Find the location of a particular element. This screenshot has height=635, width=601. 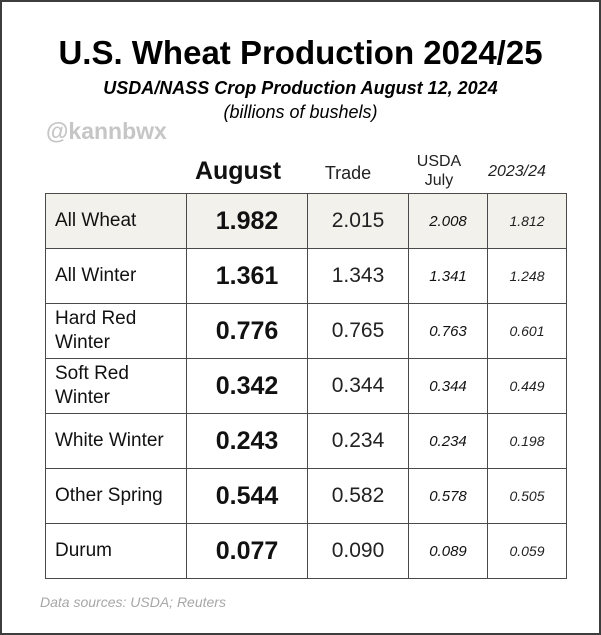

cell-august: 1.982 is located at coordinates (247, 221).